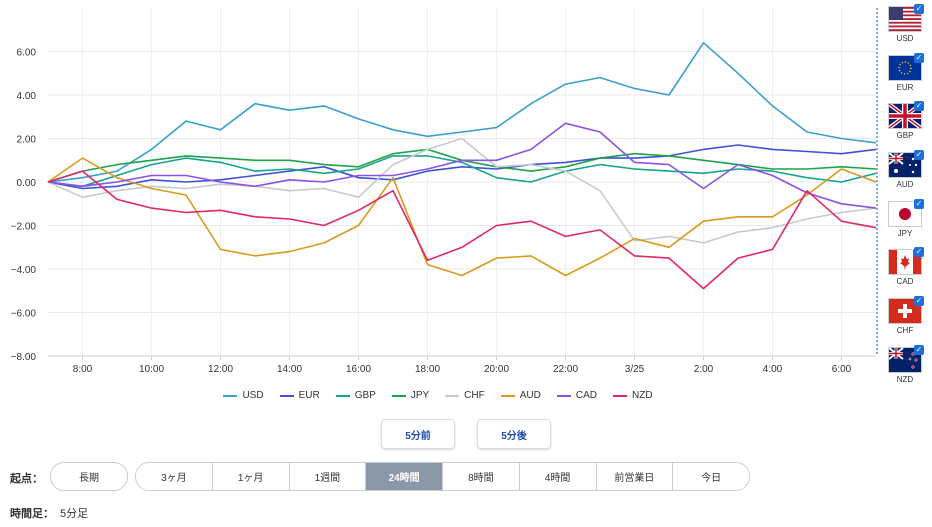 Image resolution: width=932 pixels, height=527 pixels. What do you see at coordinates (481, 476) in the screenshot?
I see `start-option: 8時間` at bounding box center [481, 476].